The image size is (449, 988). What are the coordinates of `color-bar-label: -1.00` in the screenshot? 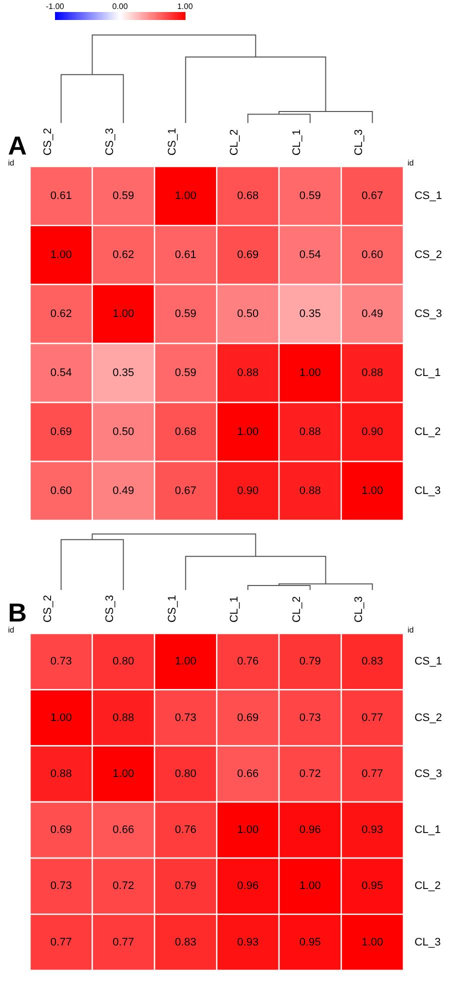 It's located at (55, 6).